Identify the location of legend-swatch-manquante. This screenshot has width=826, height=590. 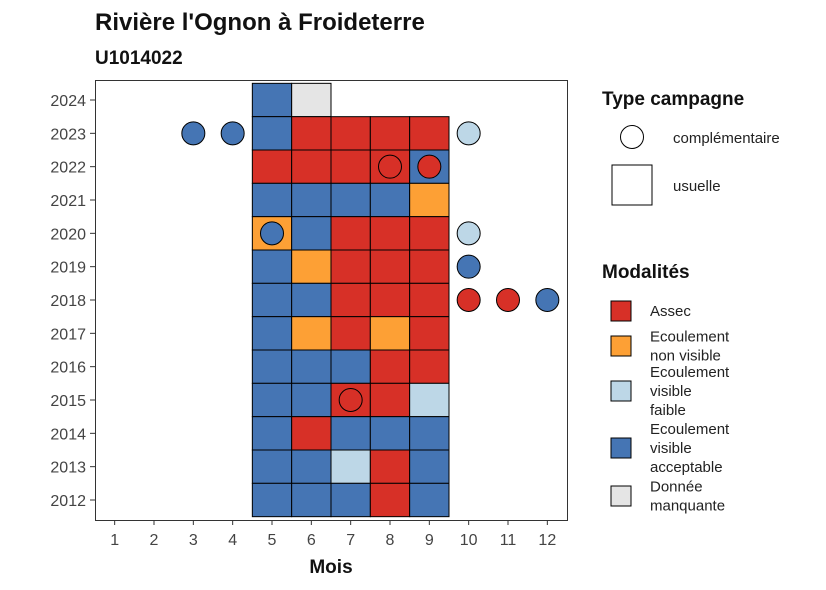
(621, 496).